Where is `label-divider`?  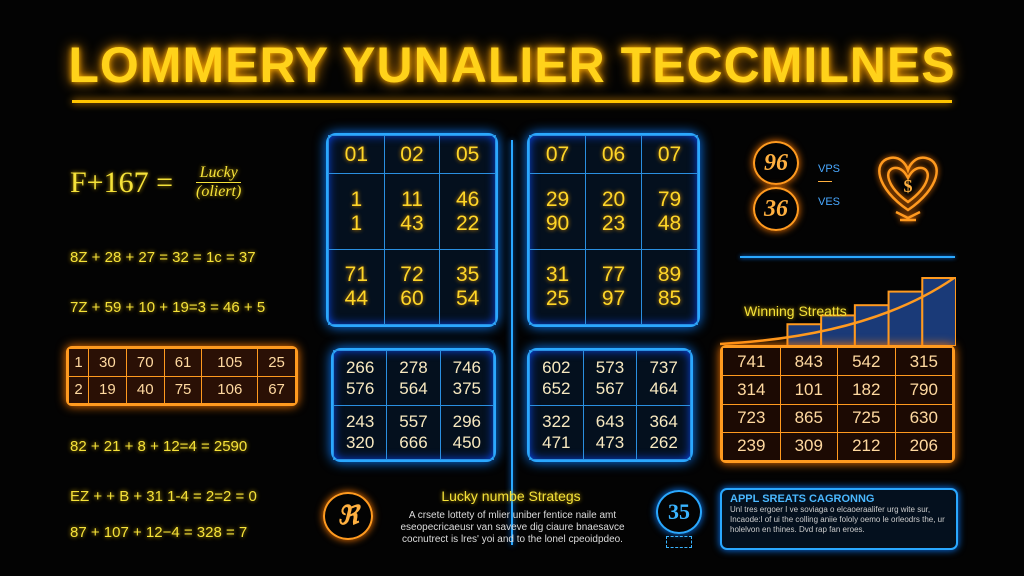 label-divider is located at coordinates (825, 181).